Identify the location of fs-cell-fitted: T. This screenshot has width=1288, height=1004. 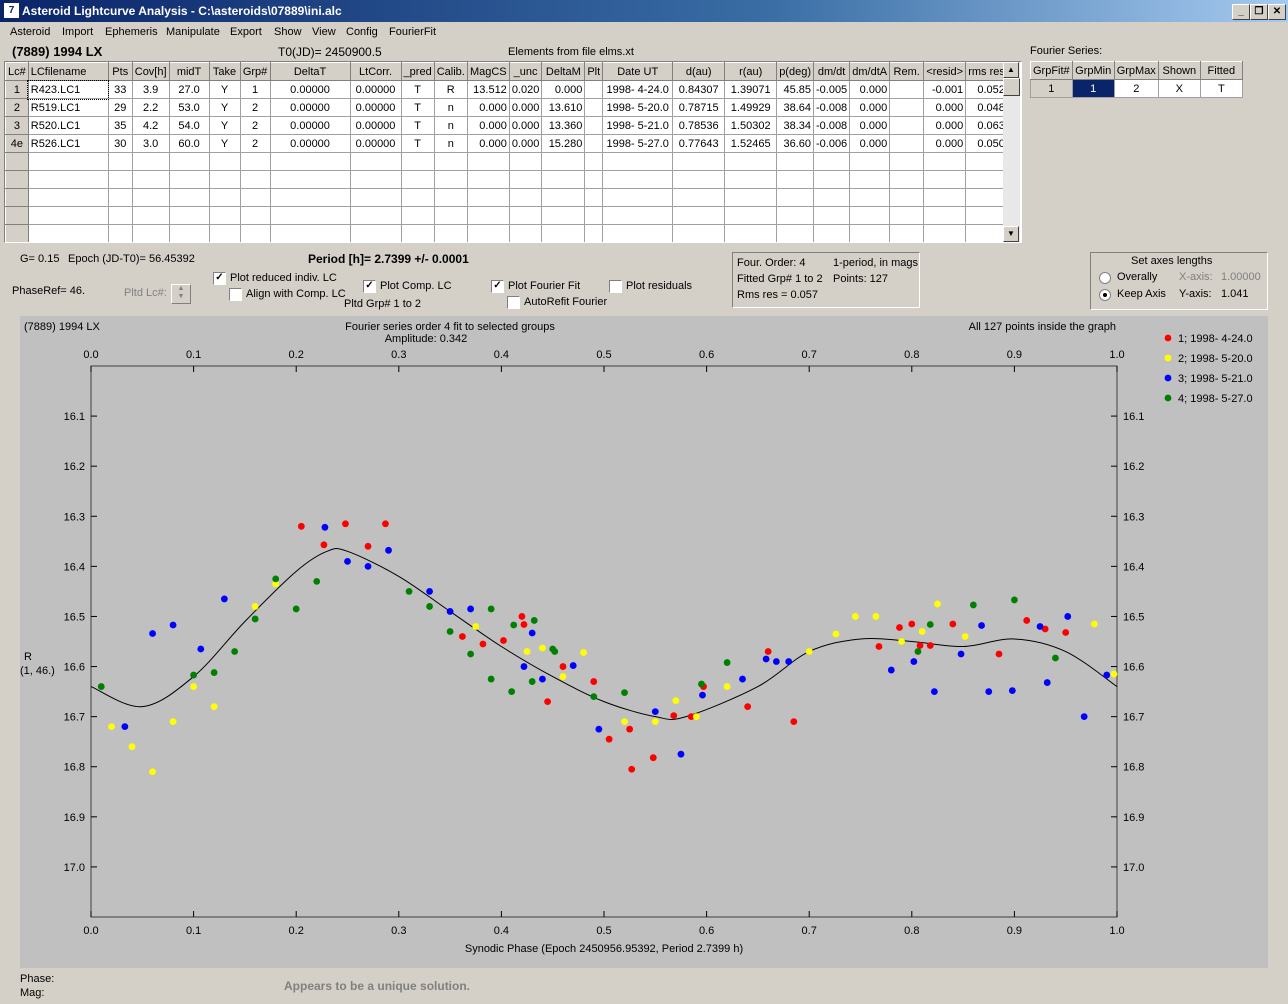
(1221, 88).